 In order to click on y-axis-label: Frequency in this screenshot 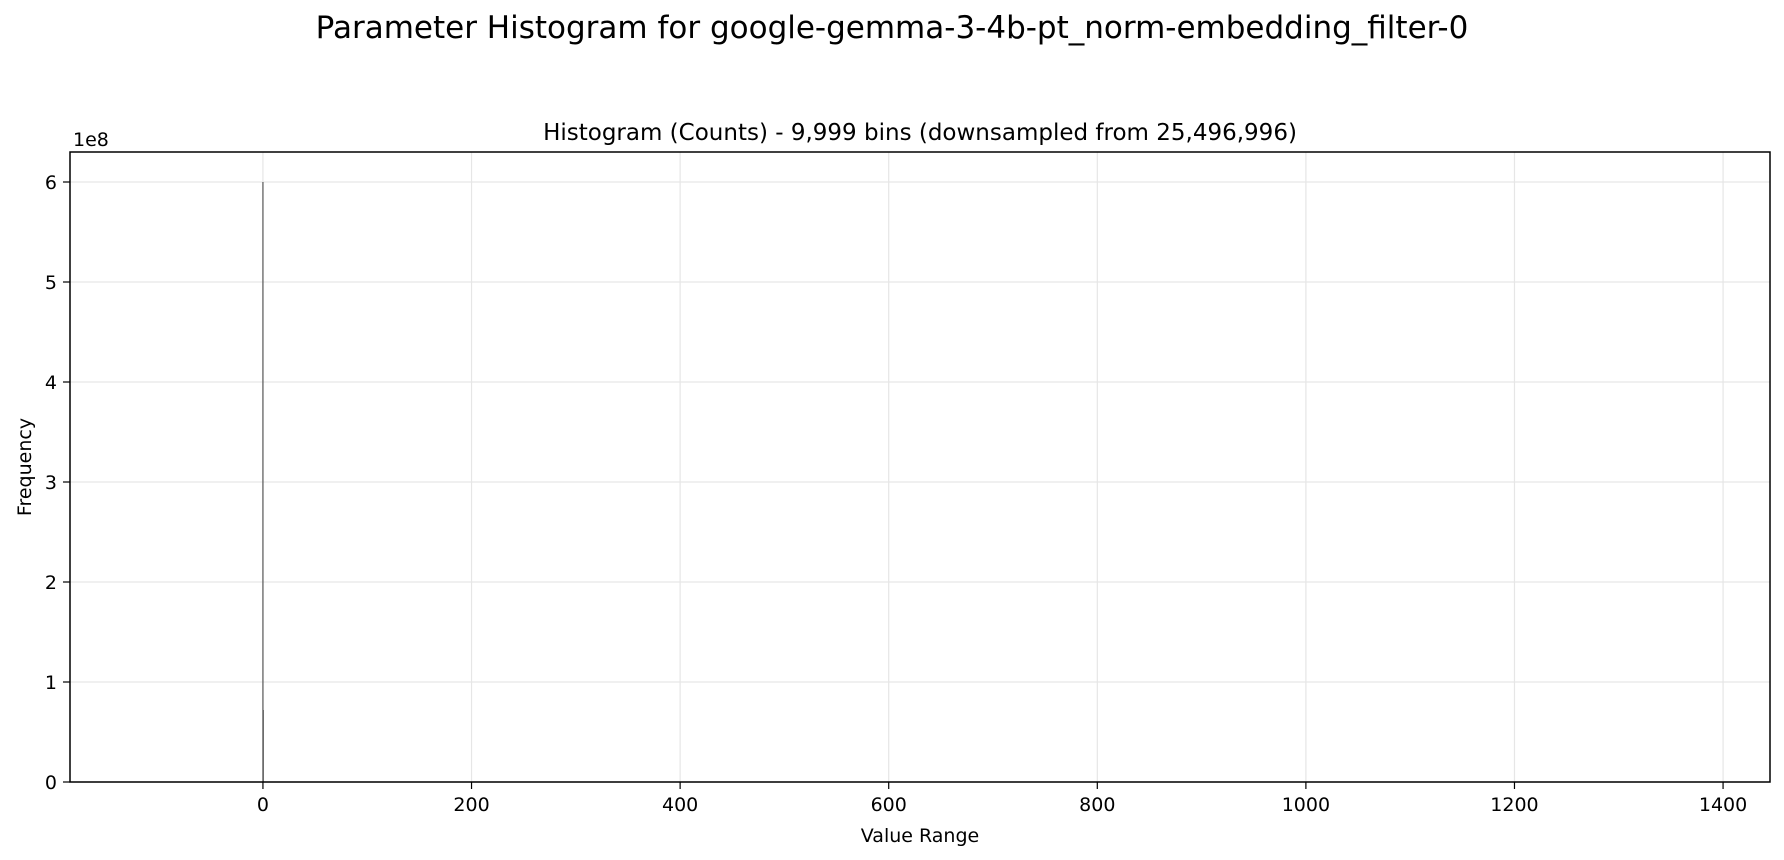, I will do `click(25, 467)`.